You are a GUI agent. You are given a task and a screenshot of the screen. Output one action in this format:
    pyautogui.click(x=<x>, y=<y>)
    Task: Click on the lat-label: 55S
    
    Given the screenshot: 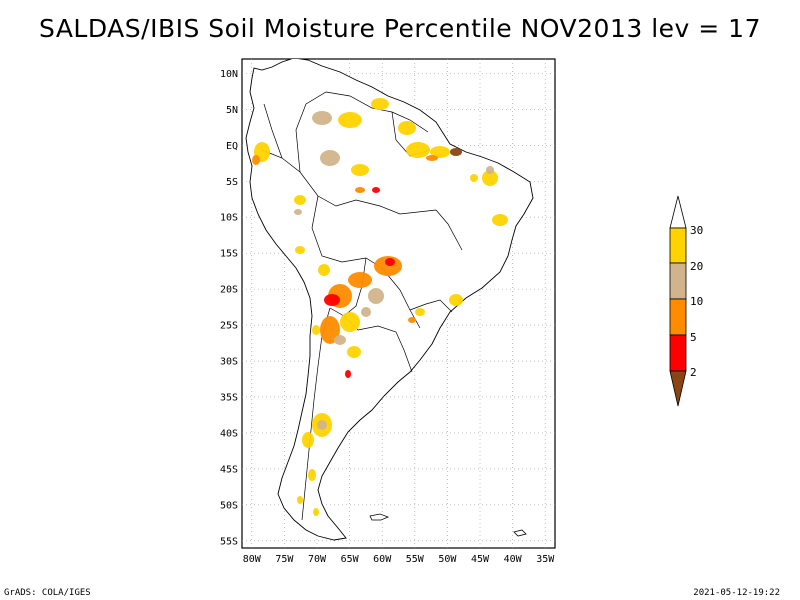 What is the action you would take?
    pyautogui.click(x=229, y=541)
    